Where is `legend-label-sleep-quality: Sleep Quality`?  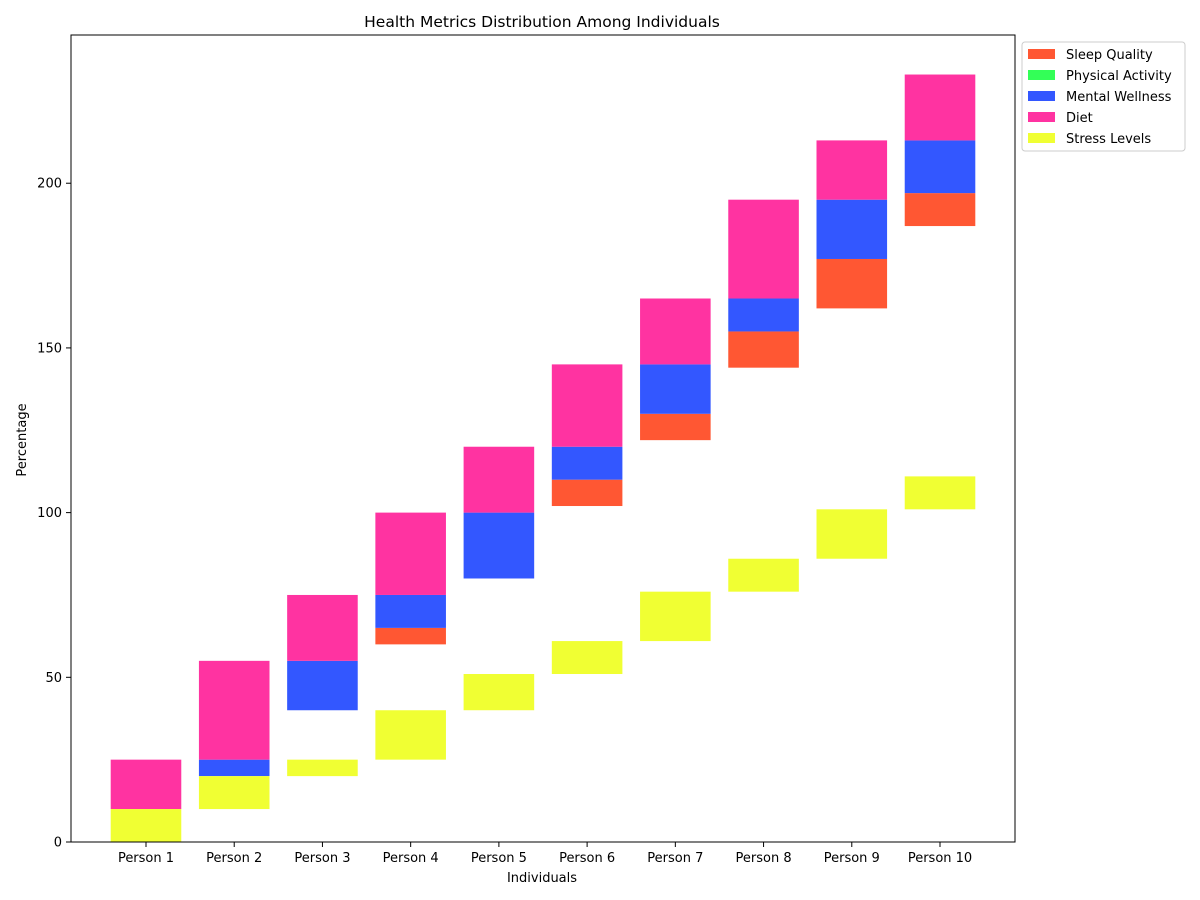
legend-label-sleep-quality: Sleep Quality is located at coordinates (1109, 55).